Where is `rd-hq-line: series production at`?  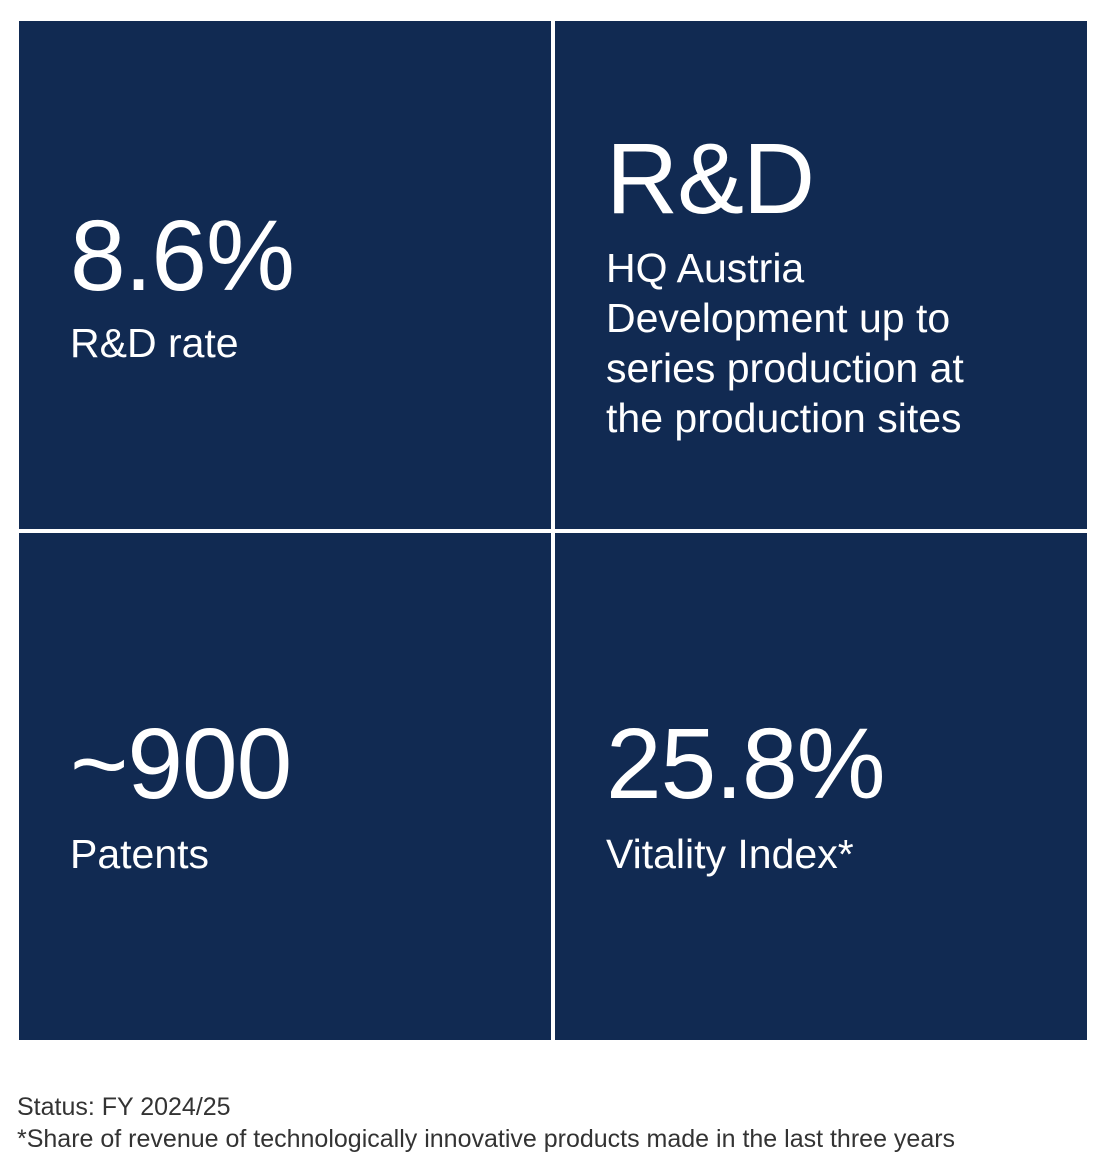
rd-hq-line: series production at is located at coordinates (785, 368).